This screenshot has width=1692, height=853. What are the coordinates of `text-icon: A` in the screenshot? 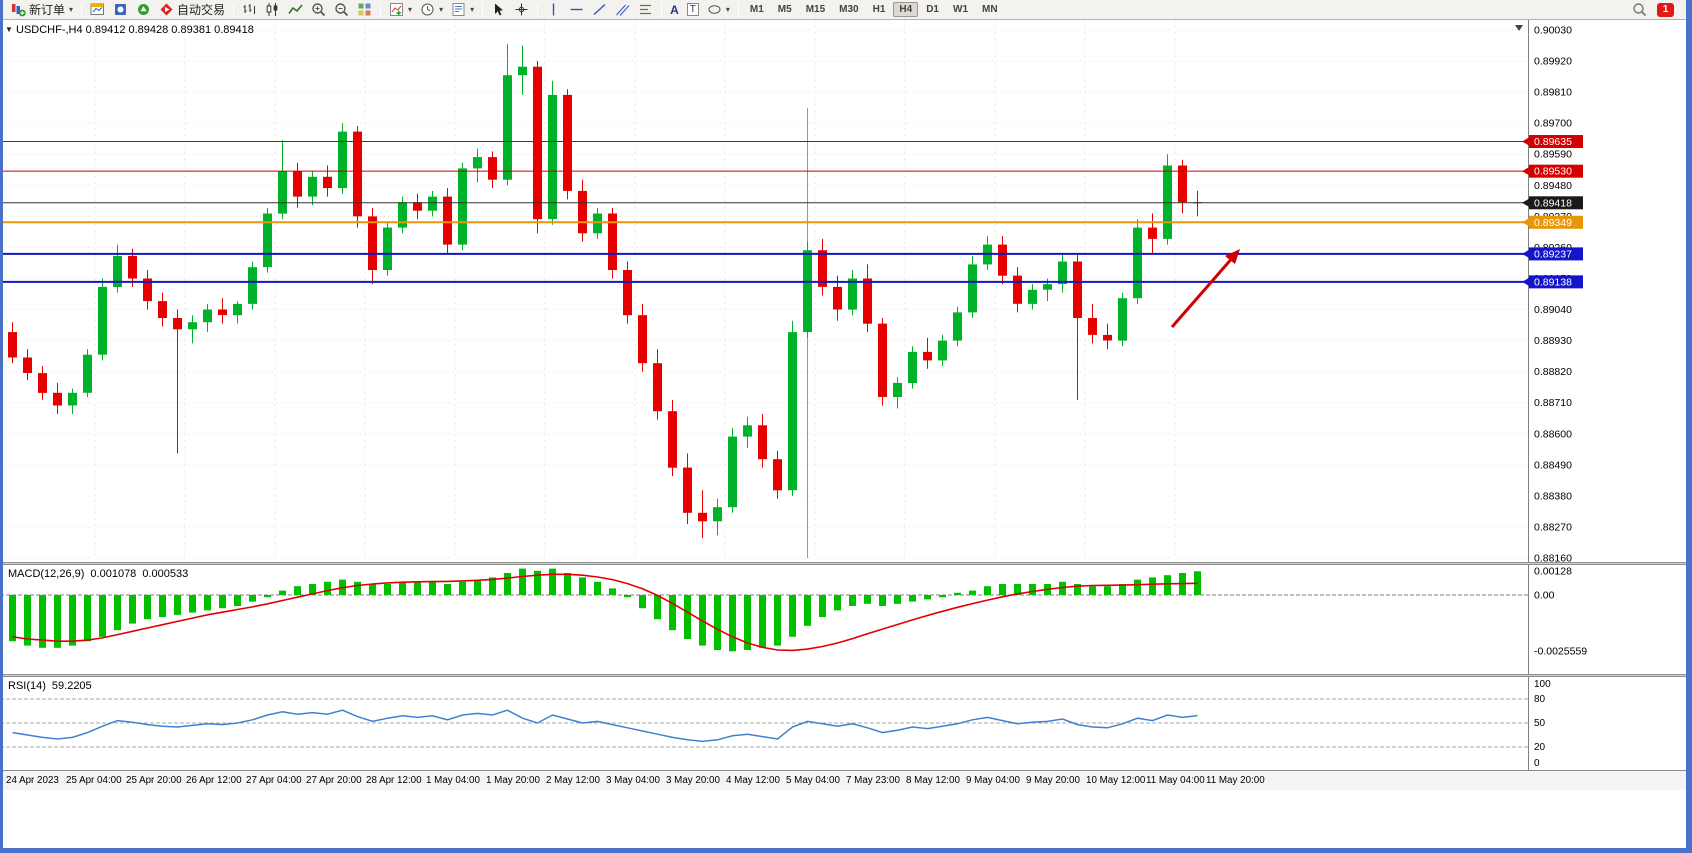 It's located at (674, 9).